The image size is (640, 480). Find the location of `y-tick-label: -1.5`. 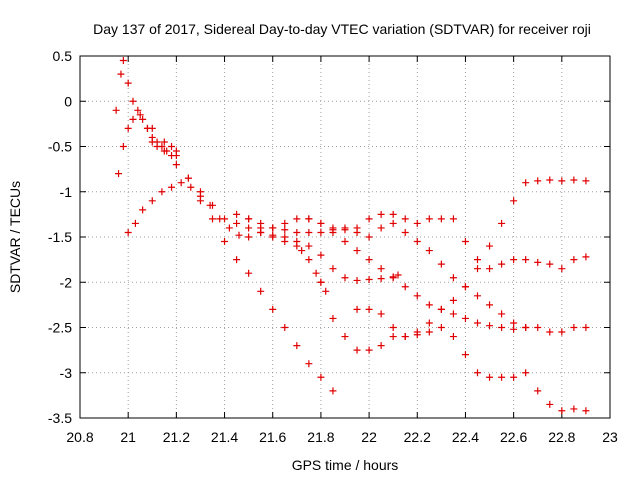

y-tick-label: -1.5 is located at coordinates (60, 237).